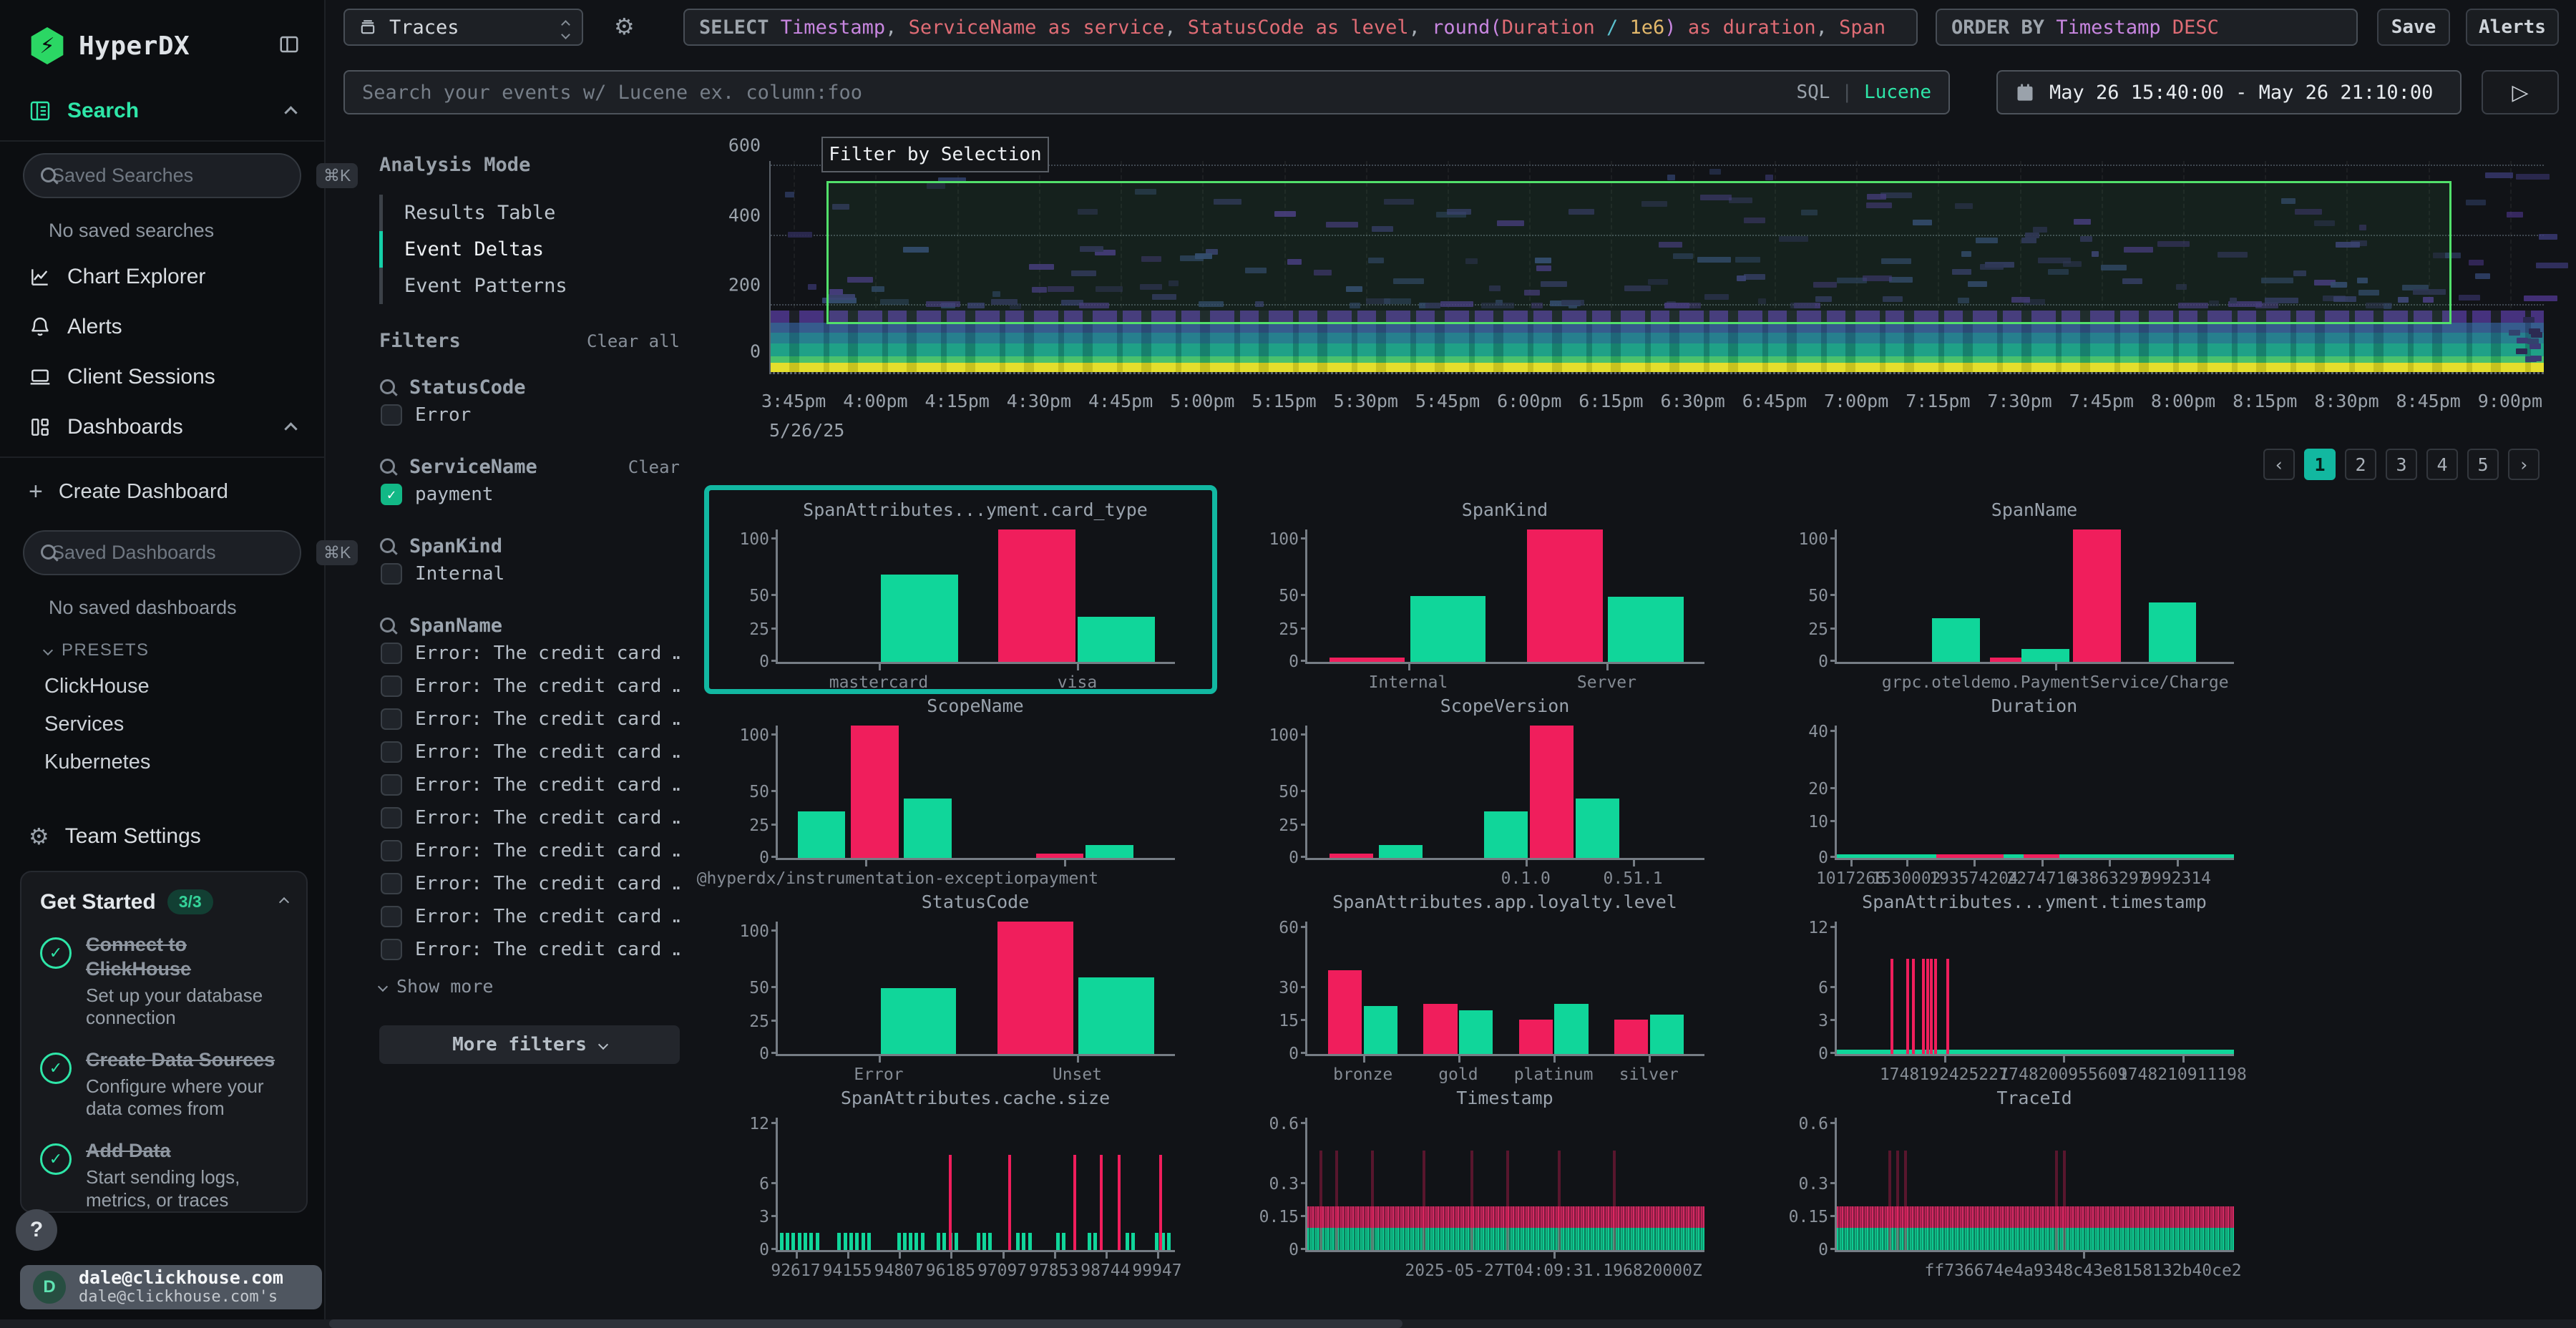  What do you see at coordinates (178, 176) in the screenshot?
I see `saved-searches-field` at bounding box center [178, 176].